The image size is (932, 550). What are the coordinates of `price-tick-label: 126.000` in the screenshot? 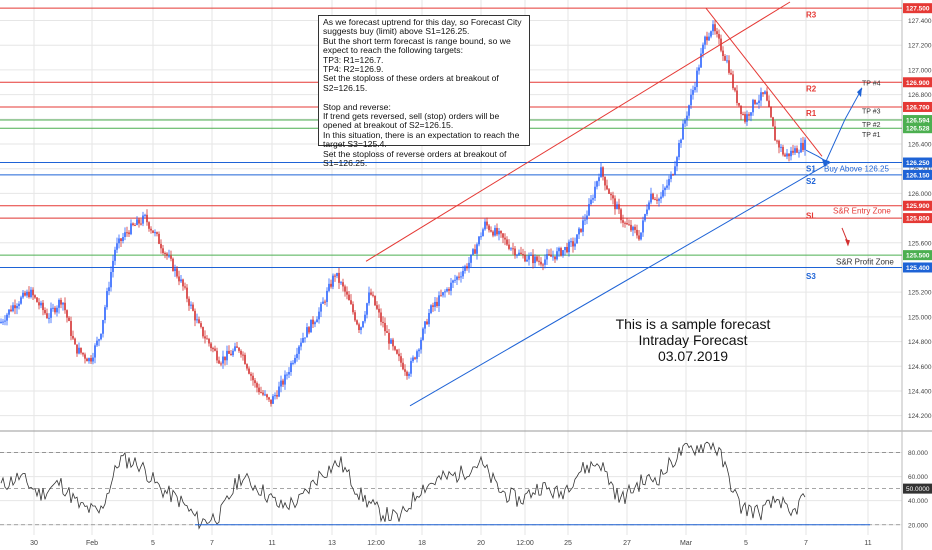 It's located at (920, 194).